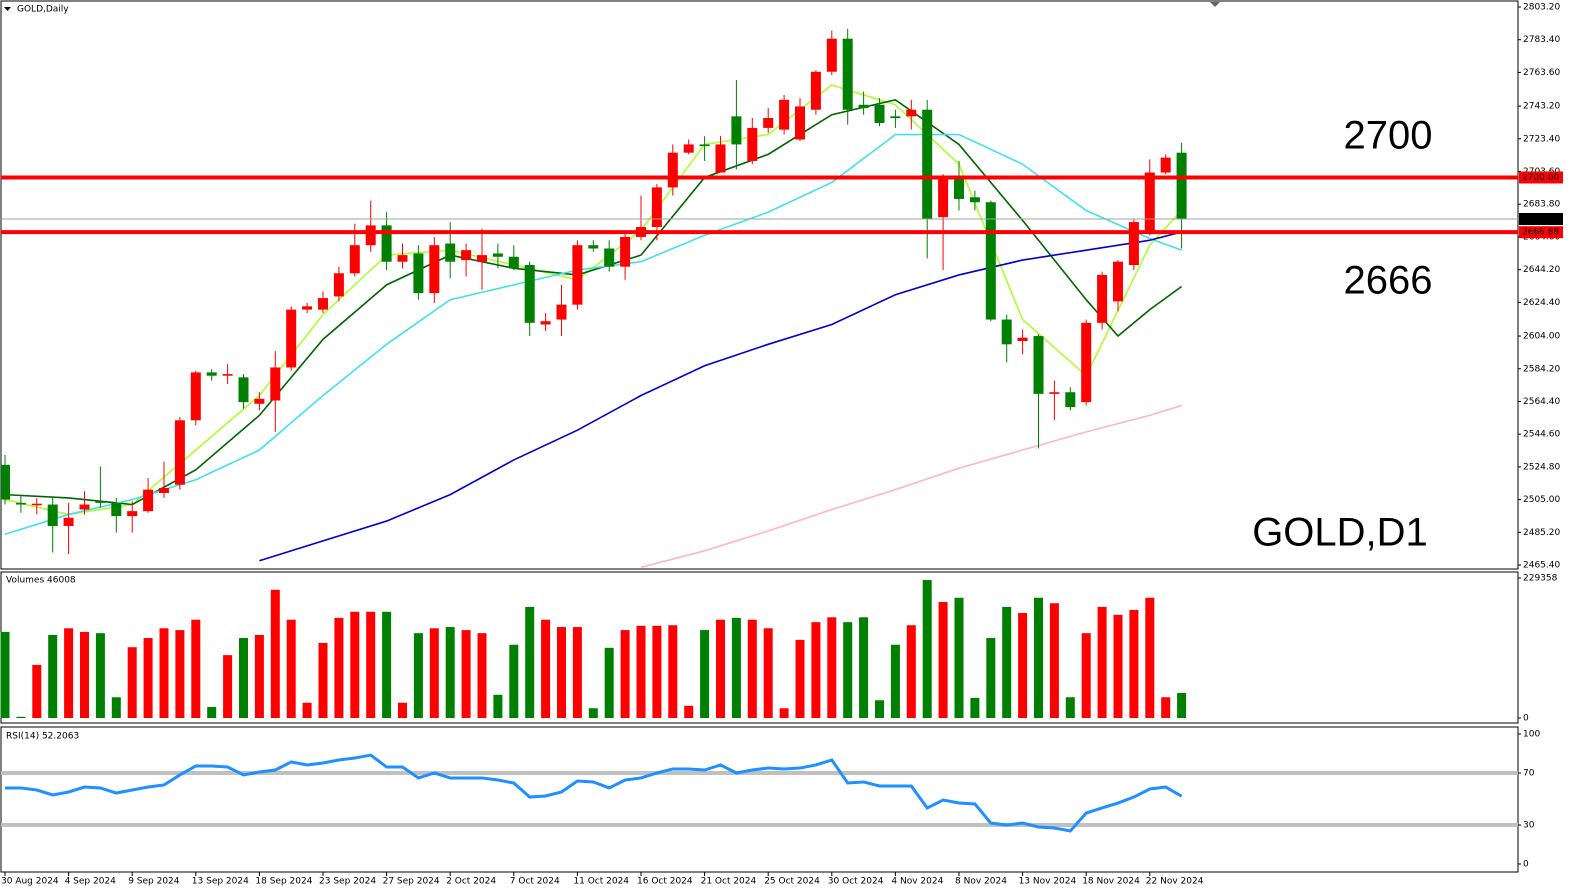 This screenshot has height=895, width=1574. Describe the element at coordinates (1215, 4) in the screenshot. I see `shift-marker` at that location.